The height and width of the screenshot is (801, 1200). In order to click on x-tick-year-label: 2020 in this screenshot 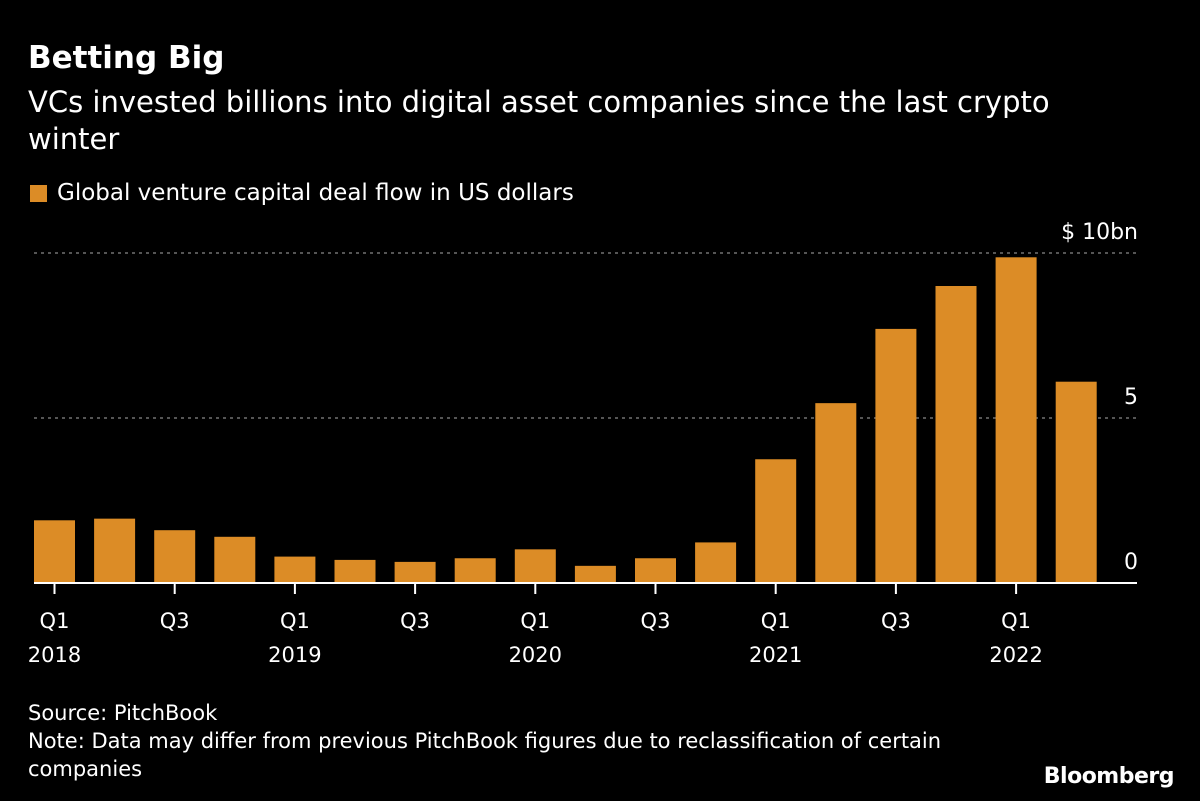, I will do `click(535, 655)`.